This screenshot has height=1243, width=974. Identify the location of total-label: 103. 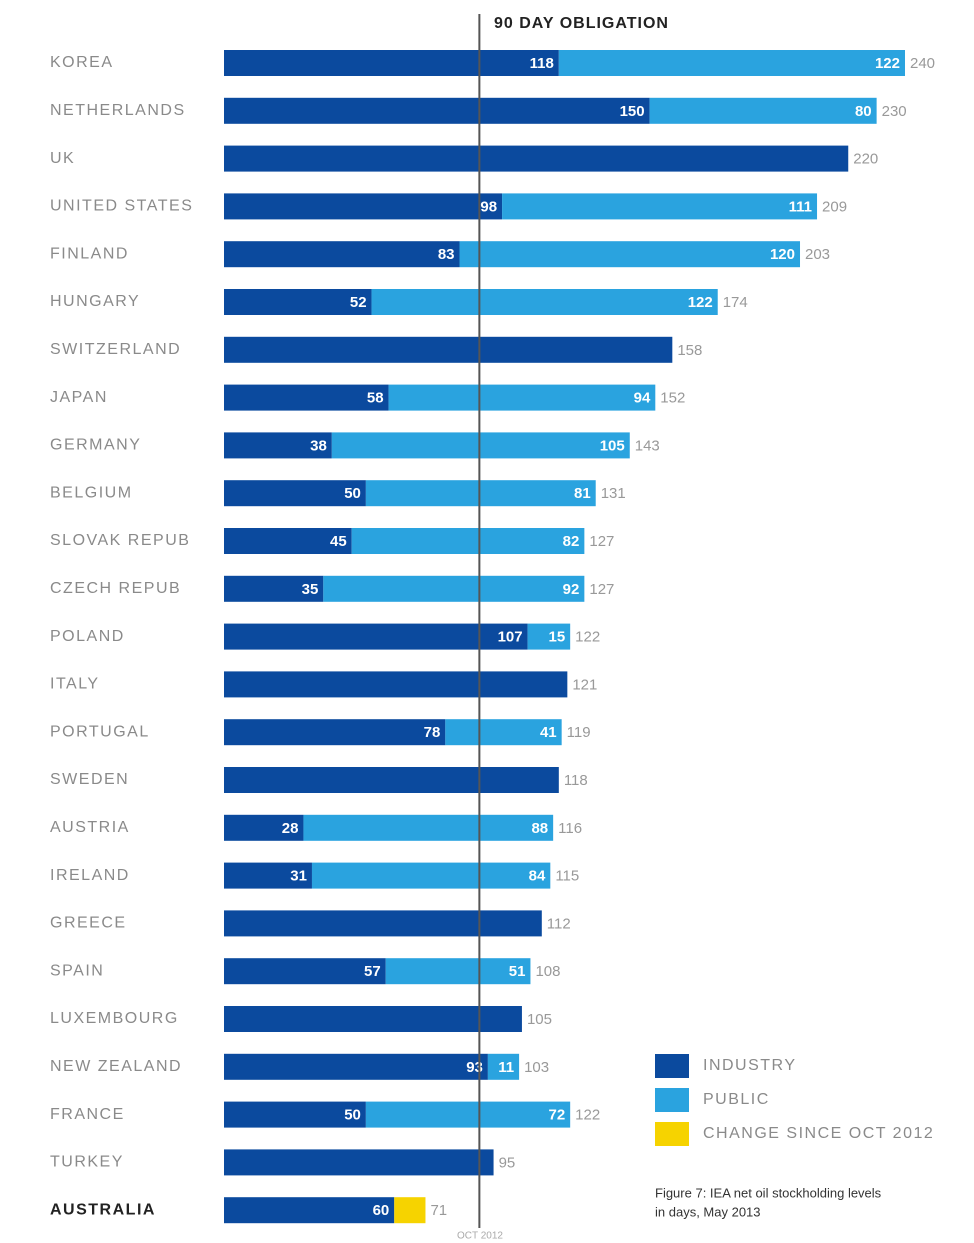
(536, 1067).